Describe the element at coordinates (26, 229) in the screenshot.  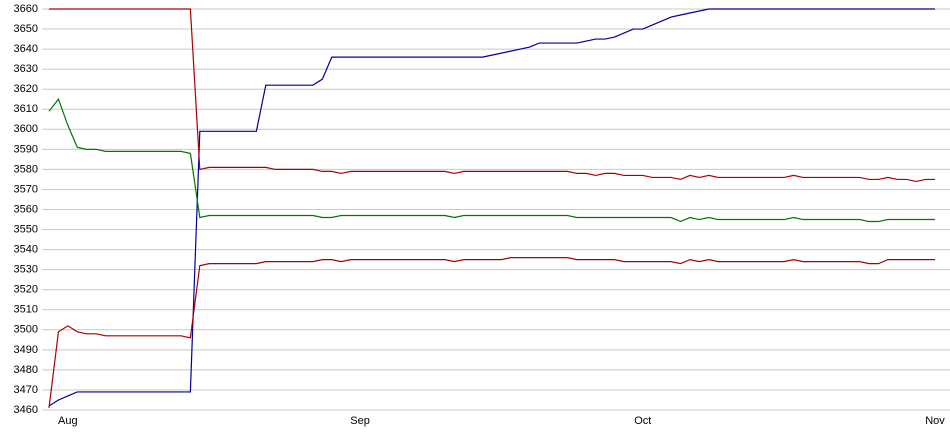
I see `y-tick-label: 3550` at that location.